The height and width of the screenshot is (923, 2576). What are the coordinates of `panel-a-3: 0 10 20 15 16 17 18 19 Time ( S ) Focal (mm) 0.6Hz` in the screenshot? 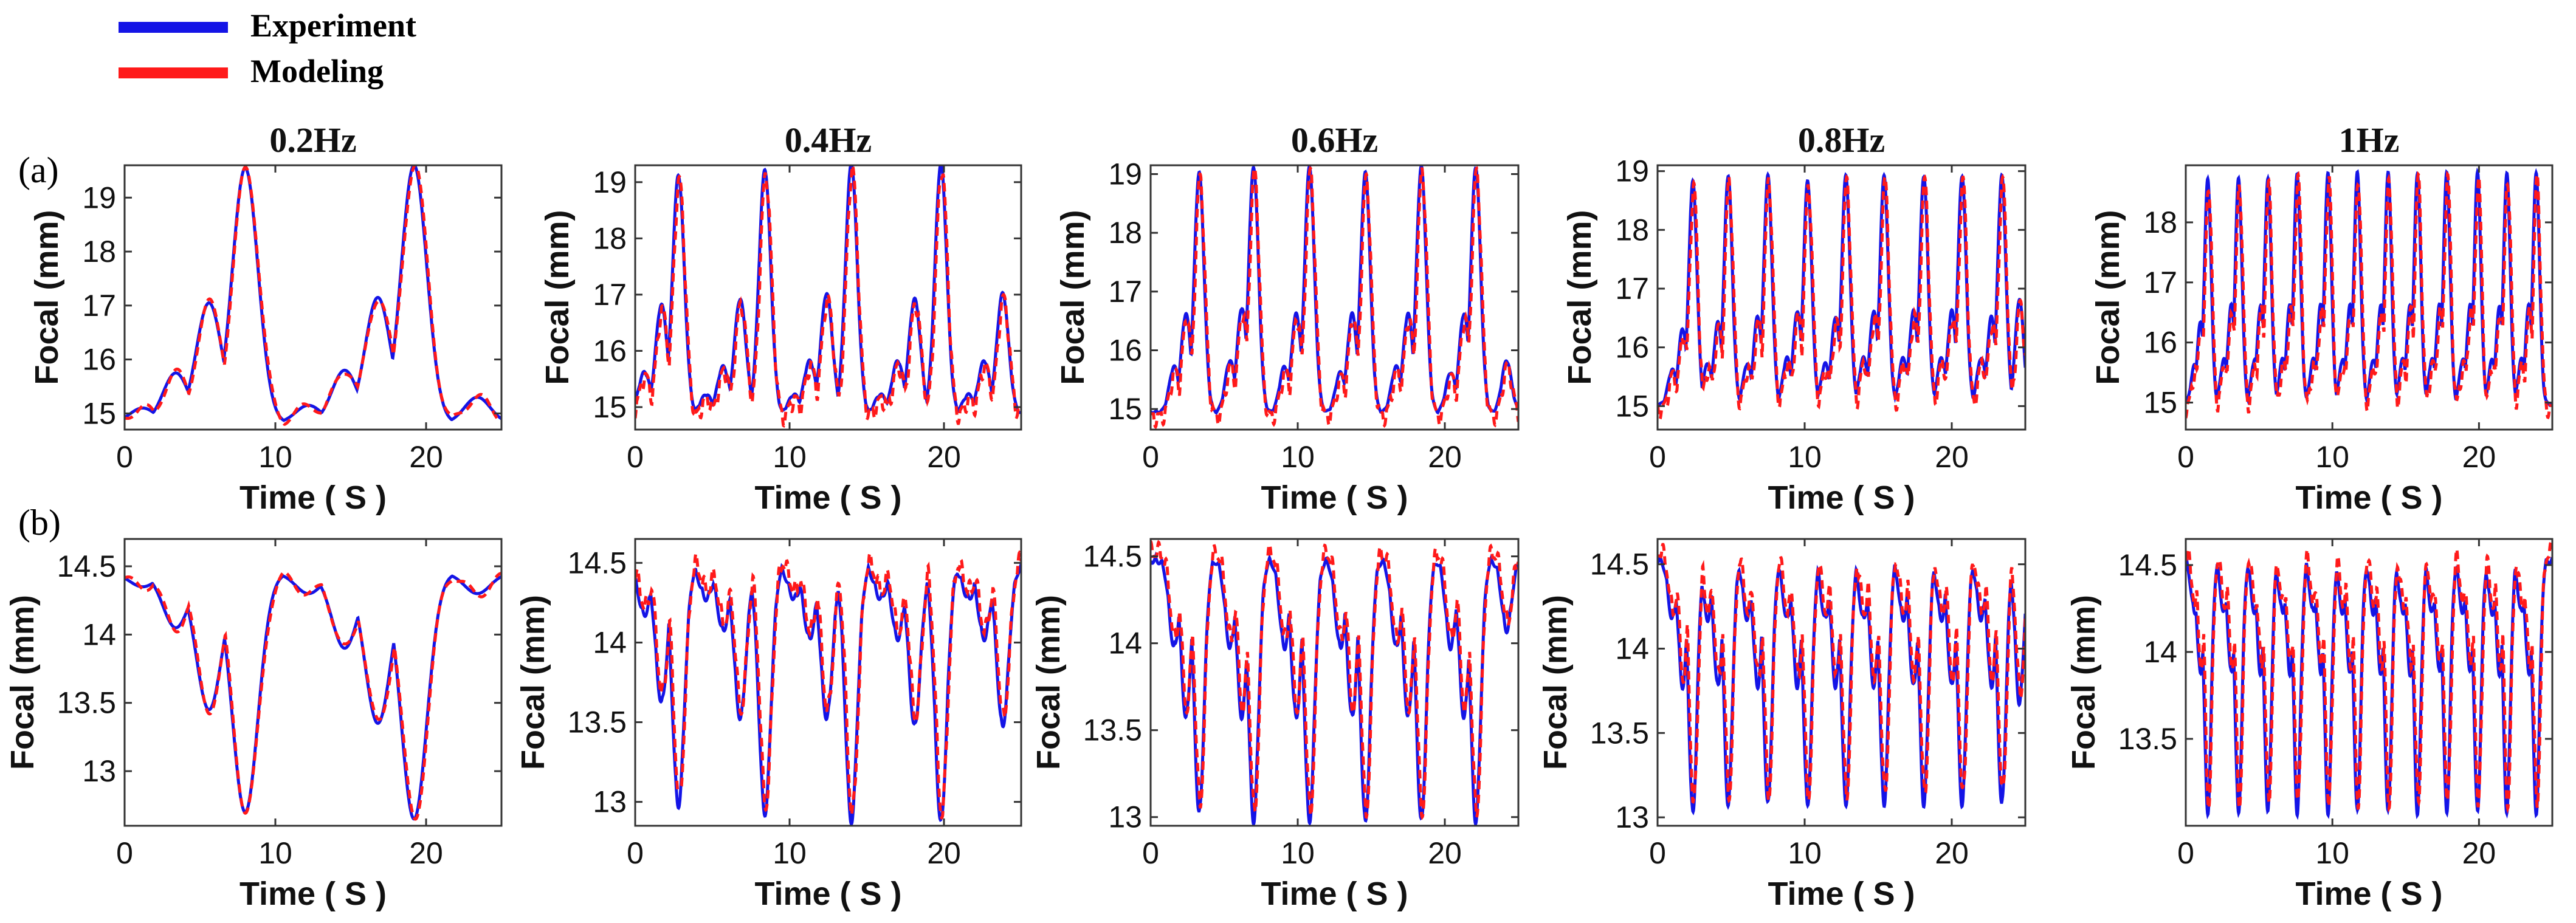 It's located at (1287, 318).